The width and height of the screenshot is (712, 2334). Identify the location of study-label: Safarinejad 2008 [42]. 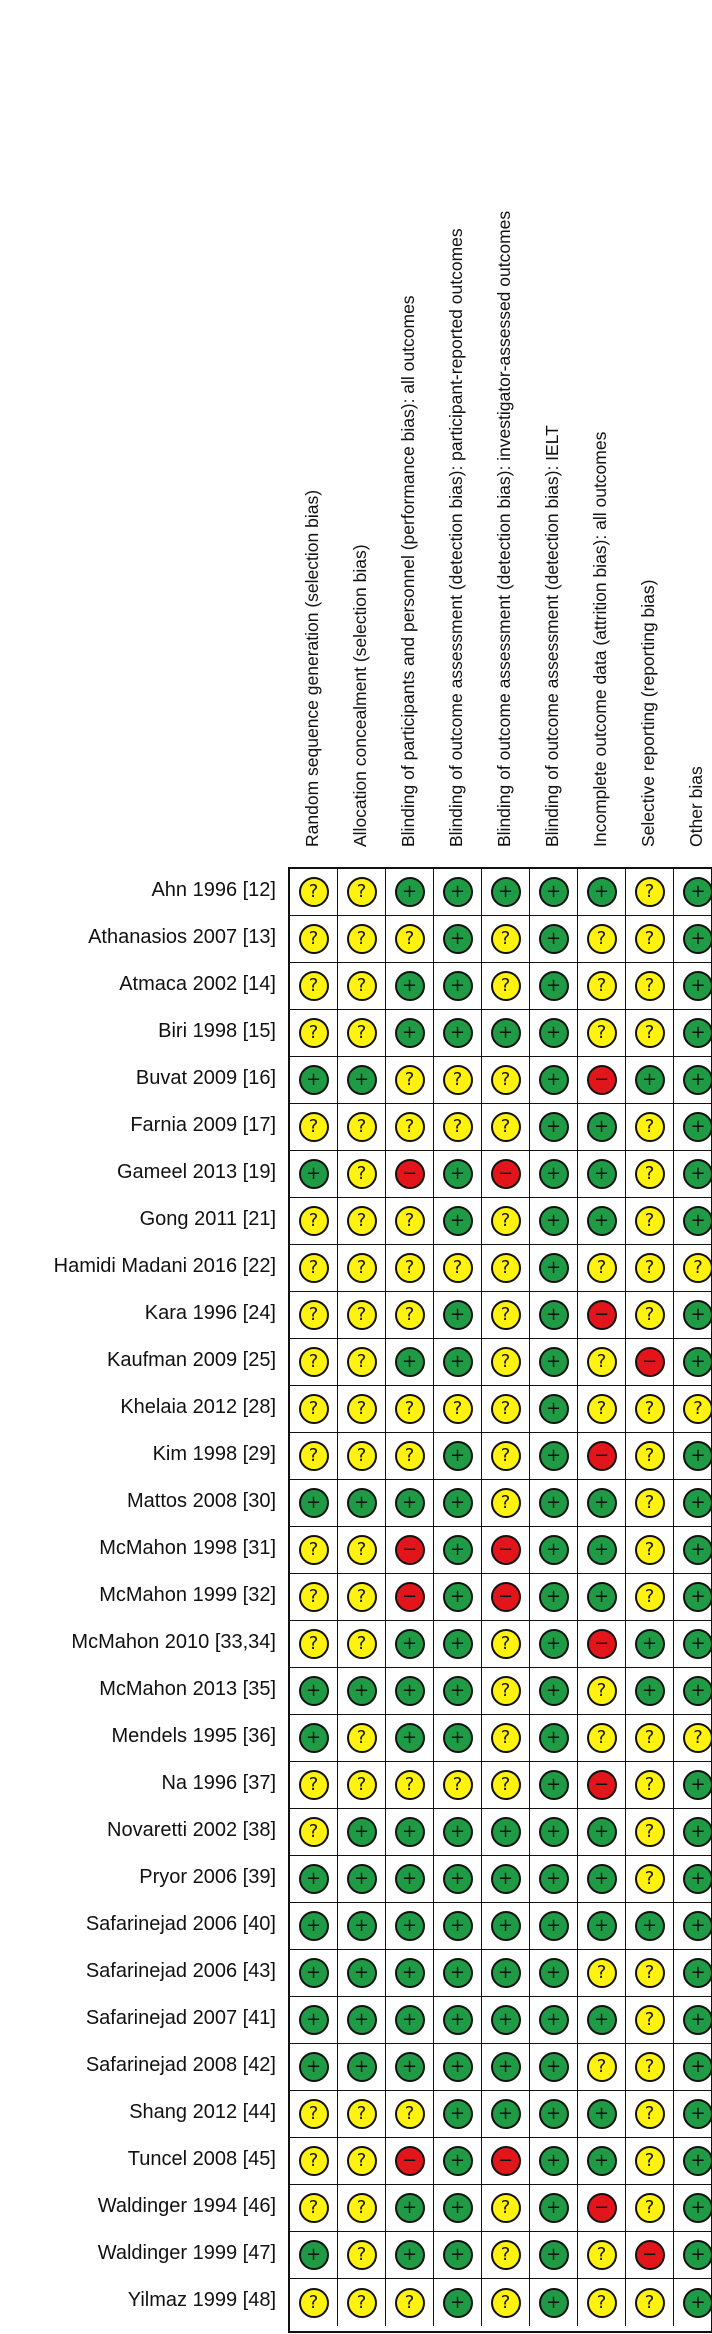
(180, 2065).